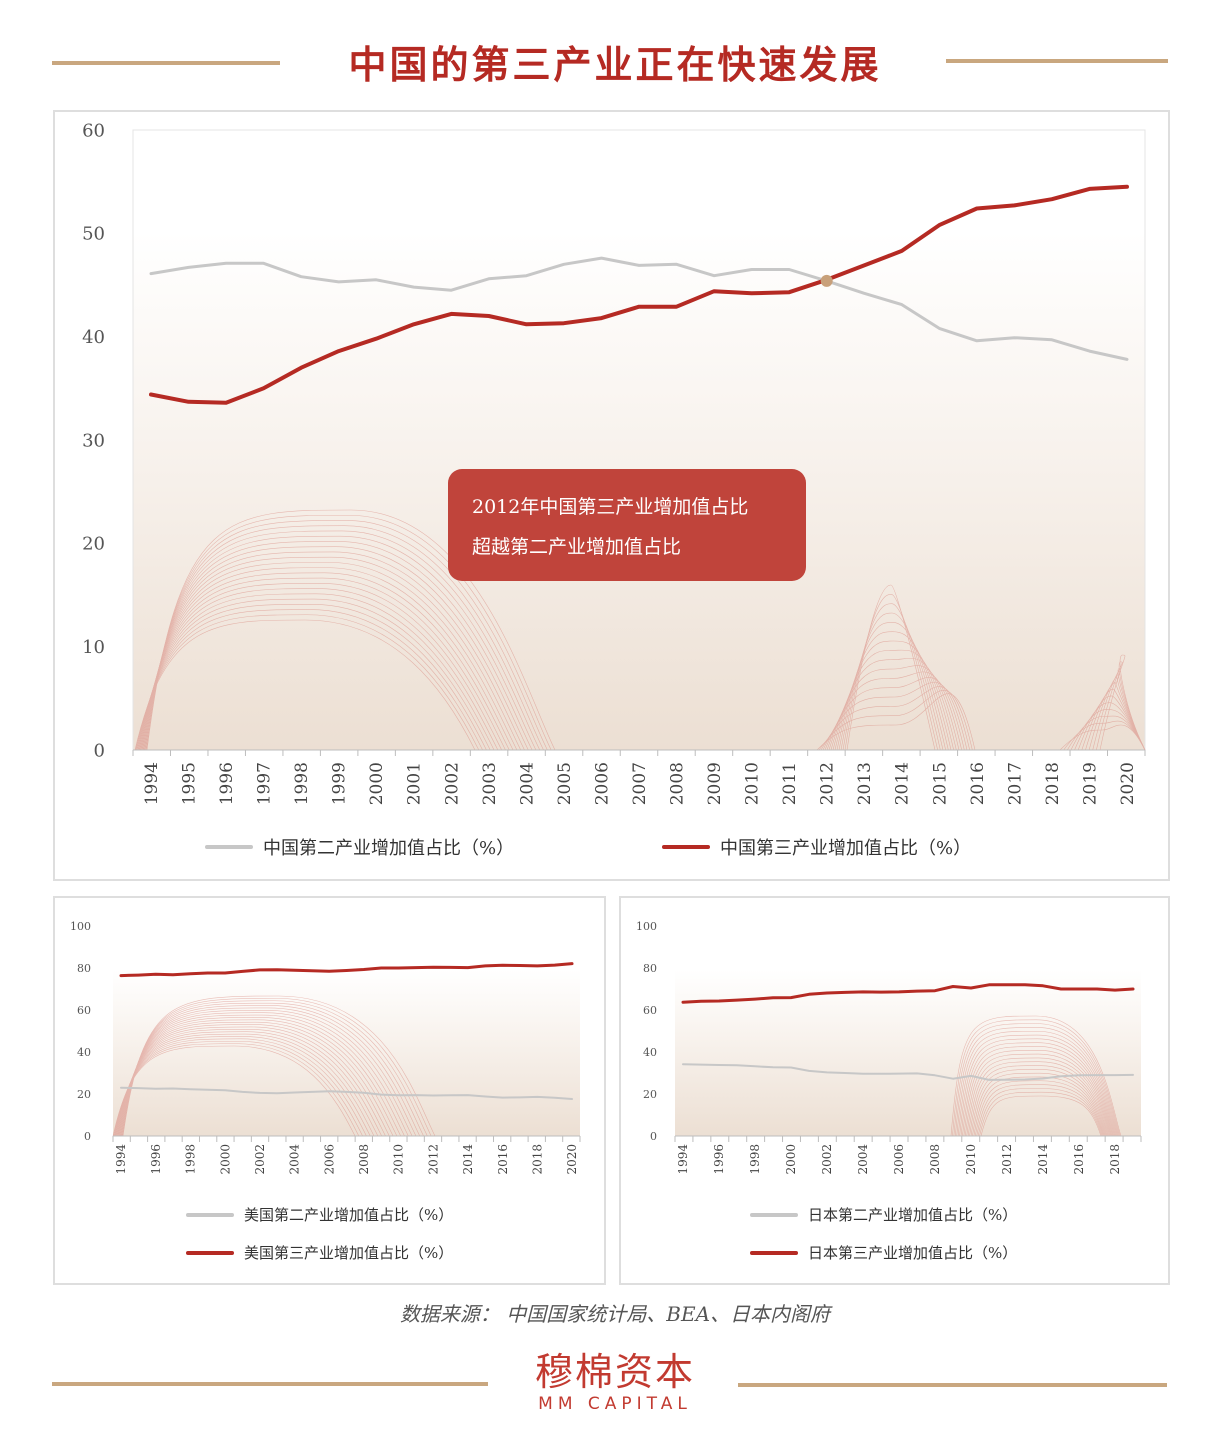 The height and width of the screenshot is (1446, 1230). I want to click on x-tick-label: 2013, so click(865, 783).